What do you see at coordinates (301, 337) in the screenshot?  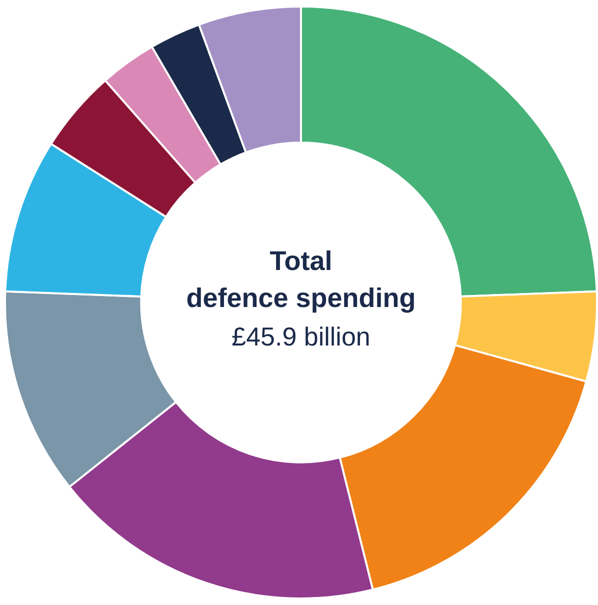 I see `text: £45.9 billion` at bounding box center [301, 337].